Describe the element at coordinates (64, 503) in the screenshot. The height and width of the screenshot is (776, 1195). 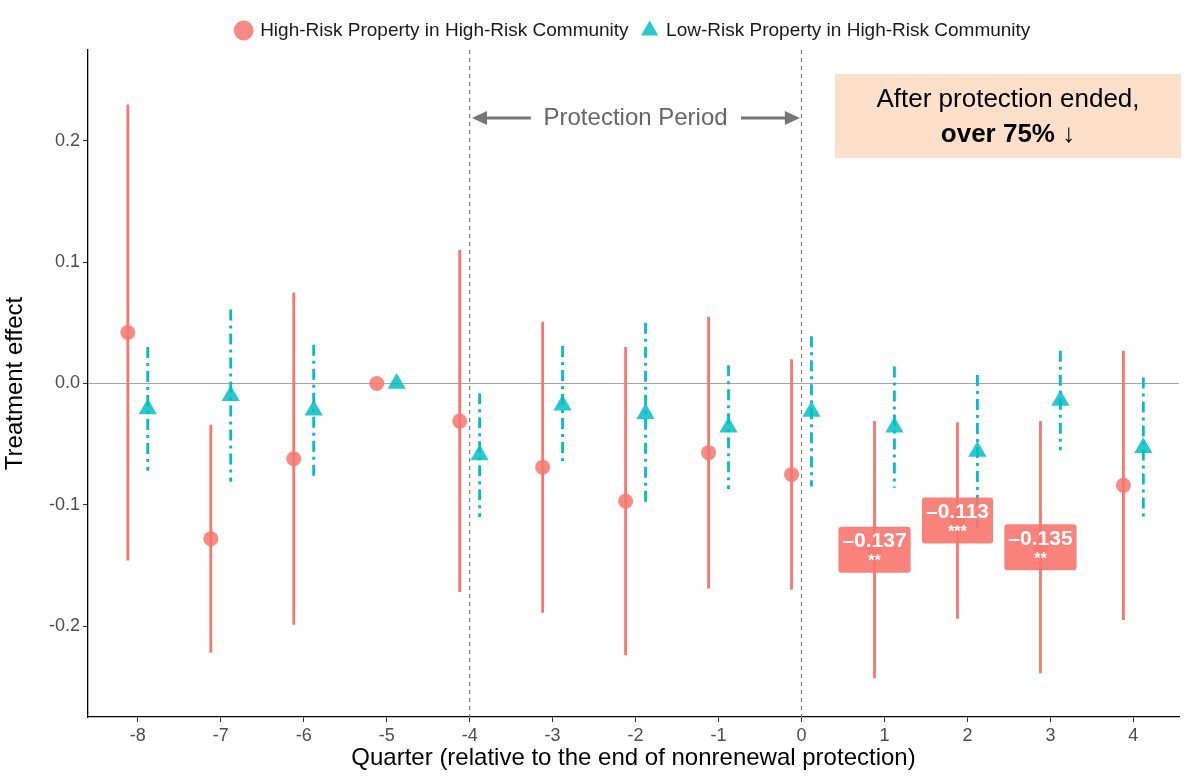
I see `y-tick-label: -0.1` at that location.